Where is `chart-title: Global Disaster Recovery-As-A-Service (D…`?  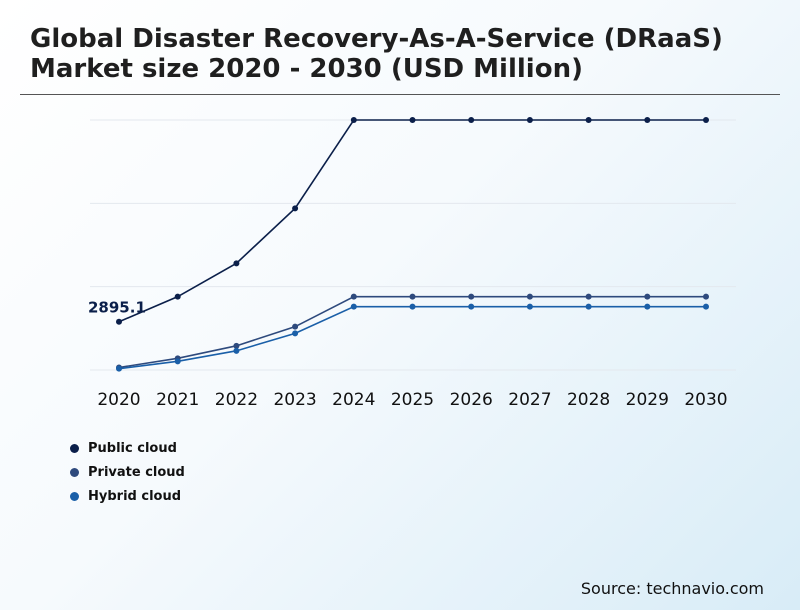 chart-title: Global Disaster Recovery-As-A-Service (D… is located at coordinates (376, 54).